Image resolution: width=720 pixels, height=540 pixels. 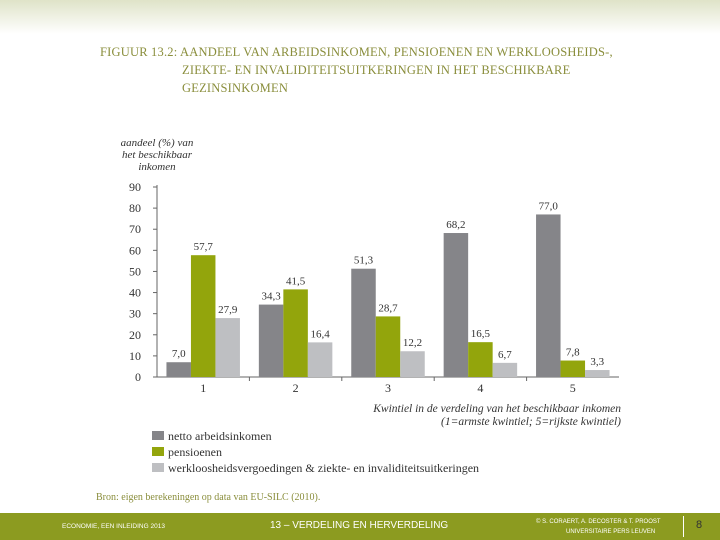 I want to click on x-tick-label: 3, so click(x=388, y=388).